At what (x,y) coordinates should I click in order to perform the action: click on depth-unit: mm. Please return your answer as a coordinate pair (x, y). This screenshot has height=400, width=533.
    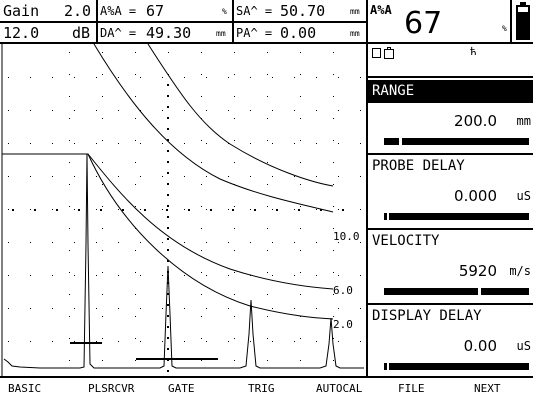
    Looking at the image, I should click on (221, 33).